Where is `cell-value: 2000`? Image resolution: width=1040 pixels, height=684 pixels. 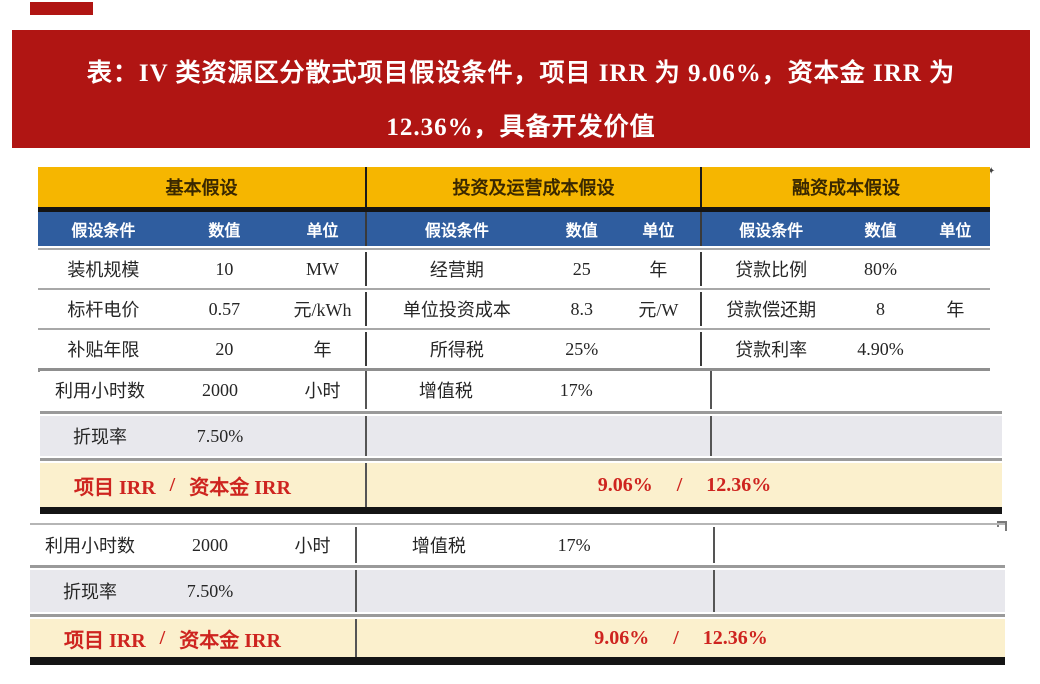
cell-value: 2000 is located at coordinates (220, 389).